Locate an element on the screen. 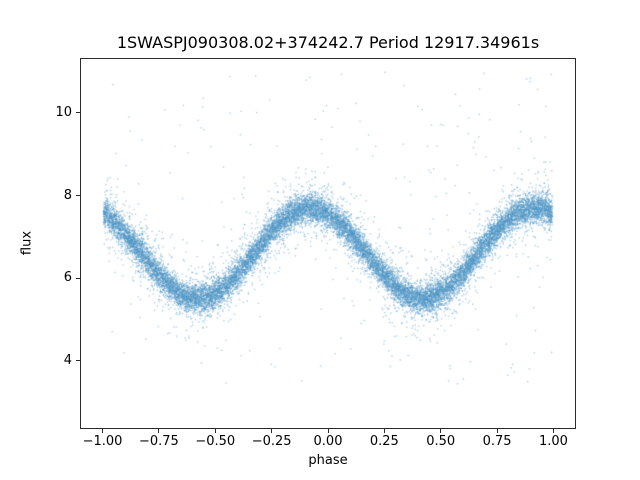 Image resolution: width=640 pixels, height=480 pixels. y-tick-label: 4 is located at coordinates (67, 360).